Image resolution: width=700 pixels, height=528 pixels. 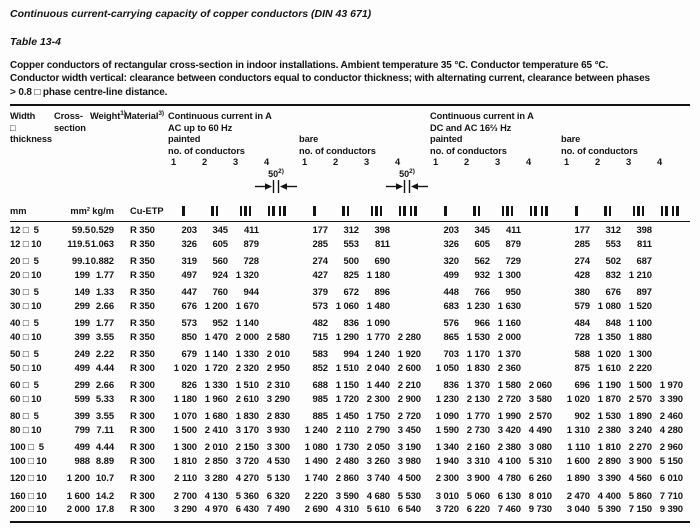 I want to click on cross-section-cell: 249, so click(x=82, y=355).